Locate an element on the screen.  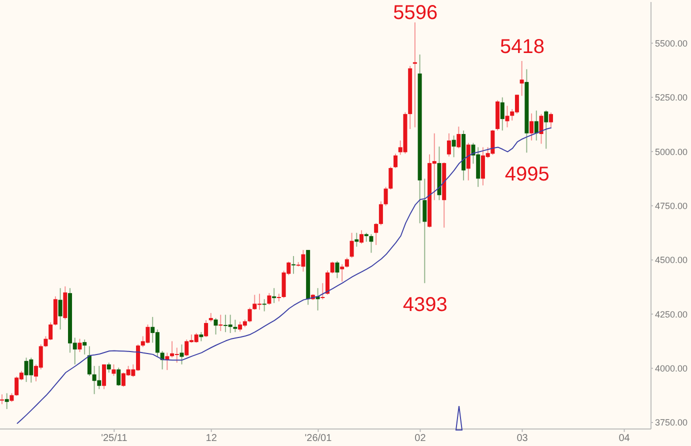
x-tick-label: '26/01 is located at coordinates (318, 438).